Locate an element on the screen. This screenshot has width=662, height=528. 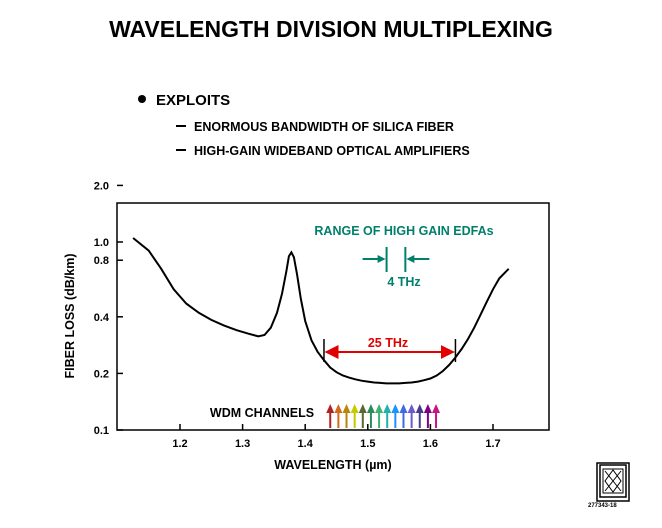
bullet-exploits: EXPLOITS is located at coordinates (184, 100).